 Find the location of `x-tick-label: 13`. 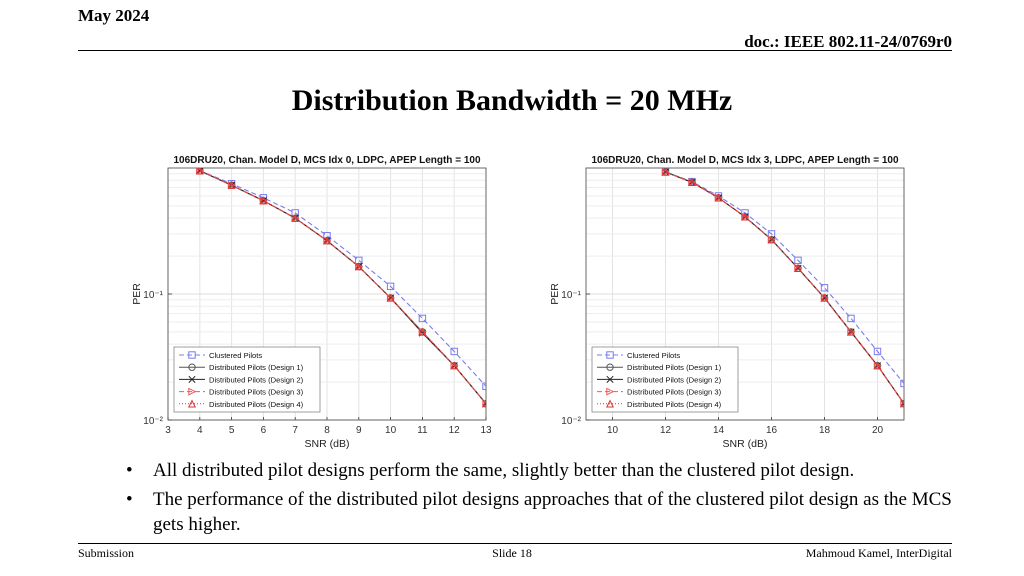

x-tick-label: 13 is located at coordinates (486, 430).